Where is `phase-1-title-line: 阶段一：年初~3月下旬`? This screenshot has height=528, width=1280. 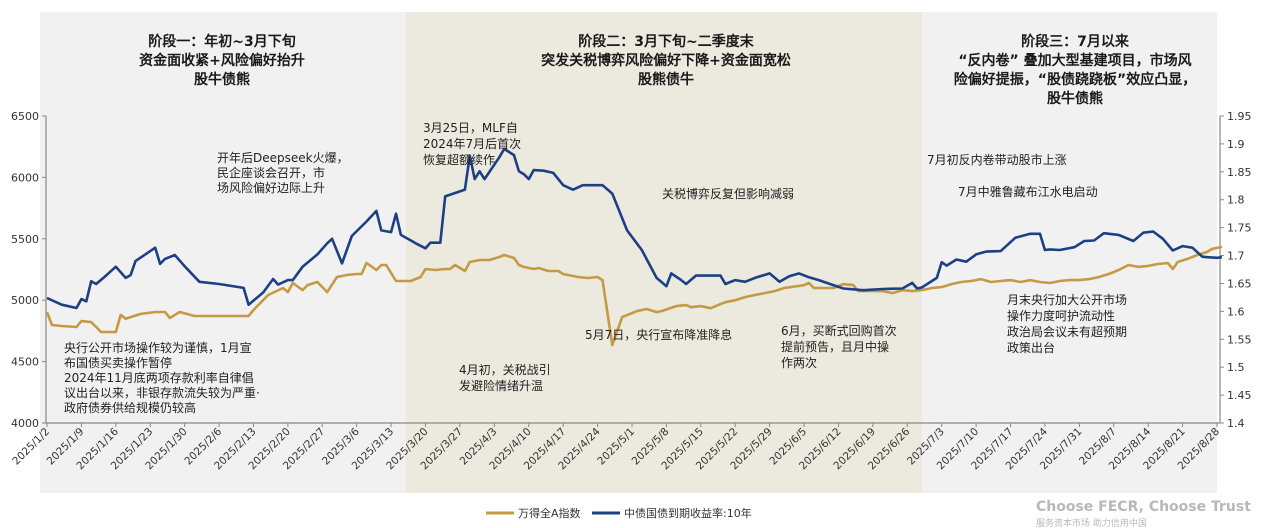
phase-1-title-line: 阶段一：年初~3月下旬 is located at coordinates (221, 41).